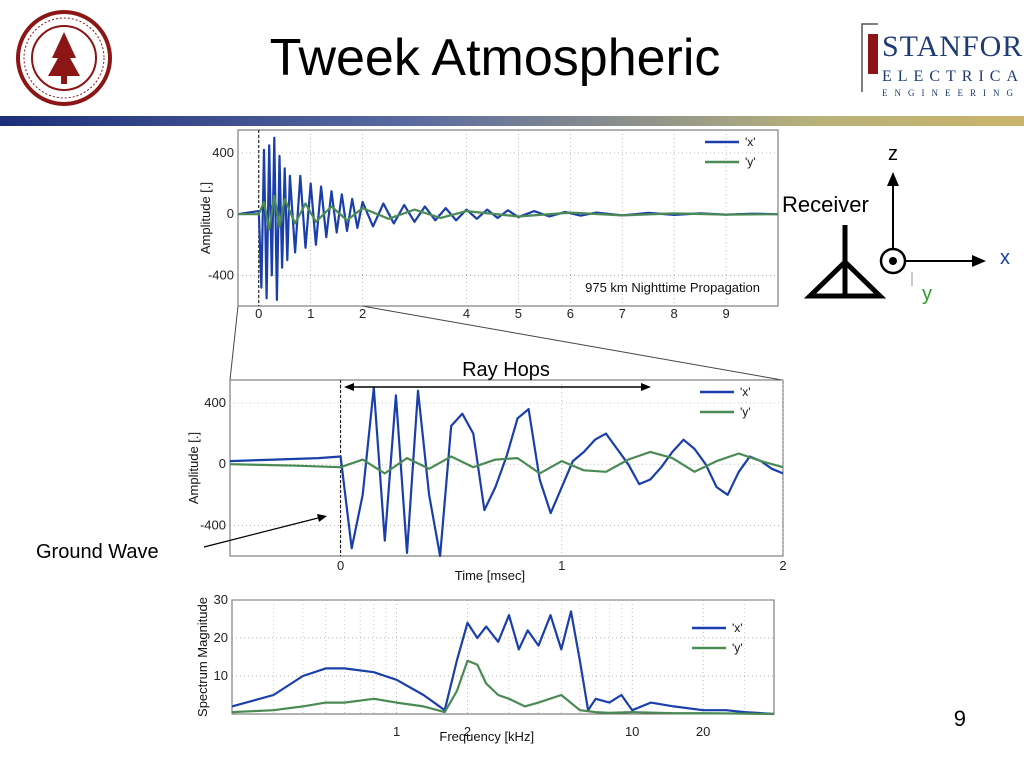 This screenshot has width=1024, height=768. I want to click on axis-y-out-of-page-icon, so click(893, 261).